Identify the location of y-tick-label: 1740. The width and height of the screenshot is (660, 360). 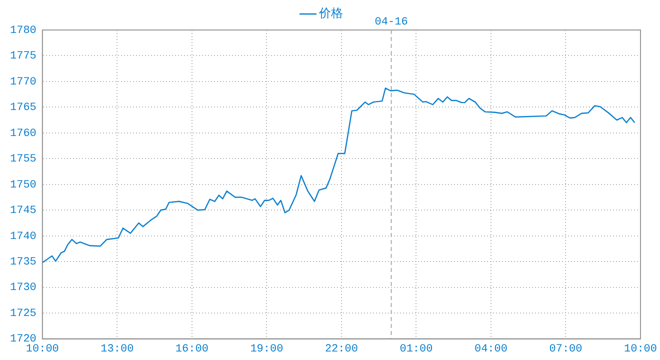
(23, 236).